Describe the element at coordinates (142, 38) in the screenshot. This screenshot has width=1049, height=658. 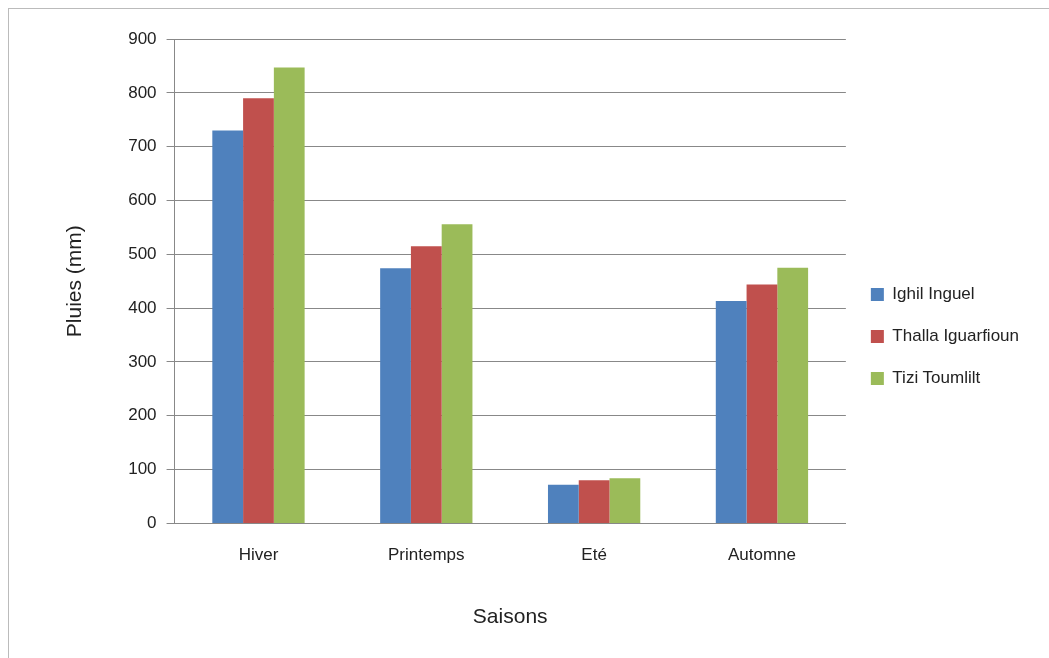
I see `y-tick-label: 900` at that location.